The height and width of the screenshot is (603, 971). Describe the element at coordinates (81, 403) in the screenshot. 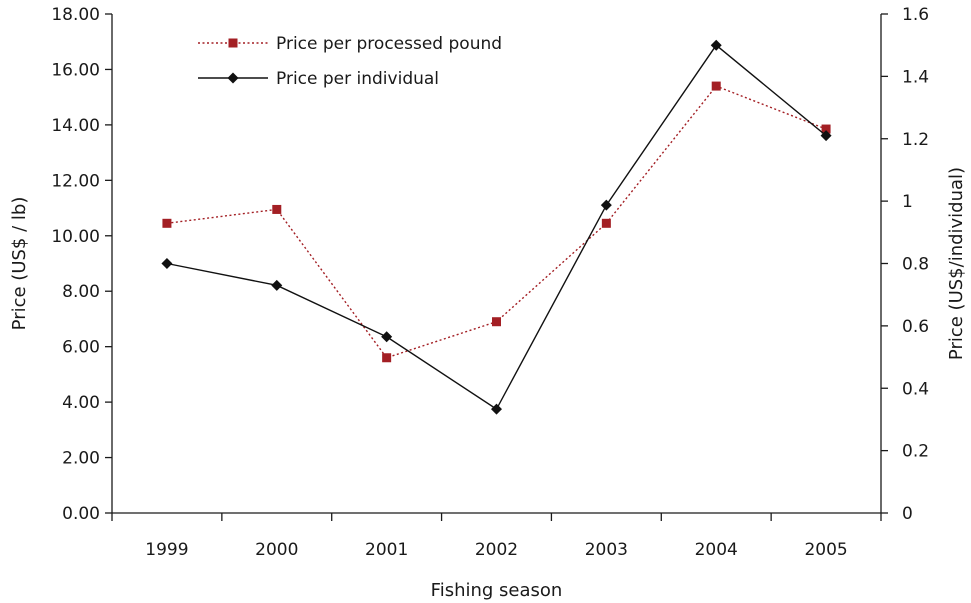

I see `y-tick-label-left: 4.00` at that location.